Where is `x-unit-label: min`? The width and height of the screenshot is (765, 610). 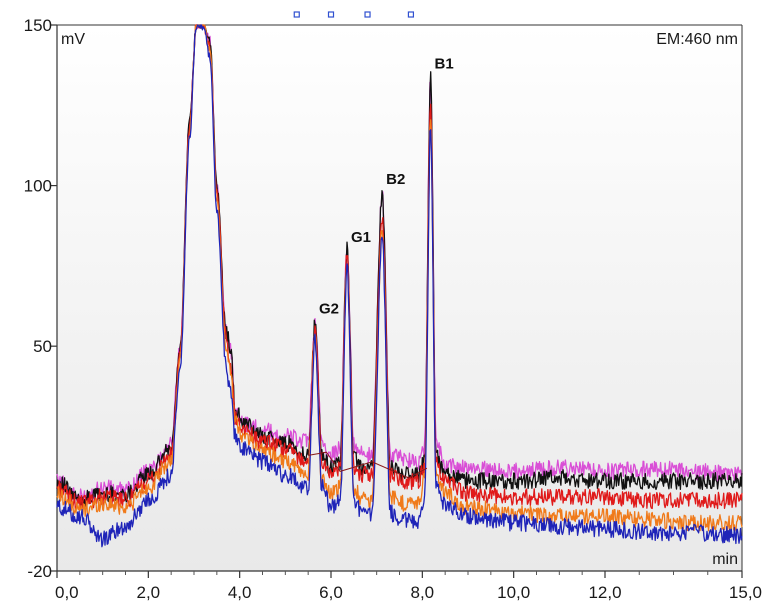 x-unit-label: min is located at coordinates (725, 559).